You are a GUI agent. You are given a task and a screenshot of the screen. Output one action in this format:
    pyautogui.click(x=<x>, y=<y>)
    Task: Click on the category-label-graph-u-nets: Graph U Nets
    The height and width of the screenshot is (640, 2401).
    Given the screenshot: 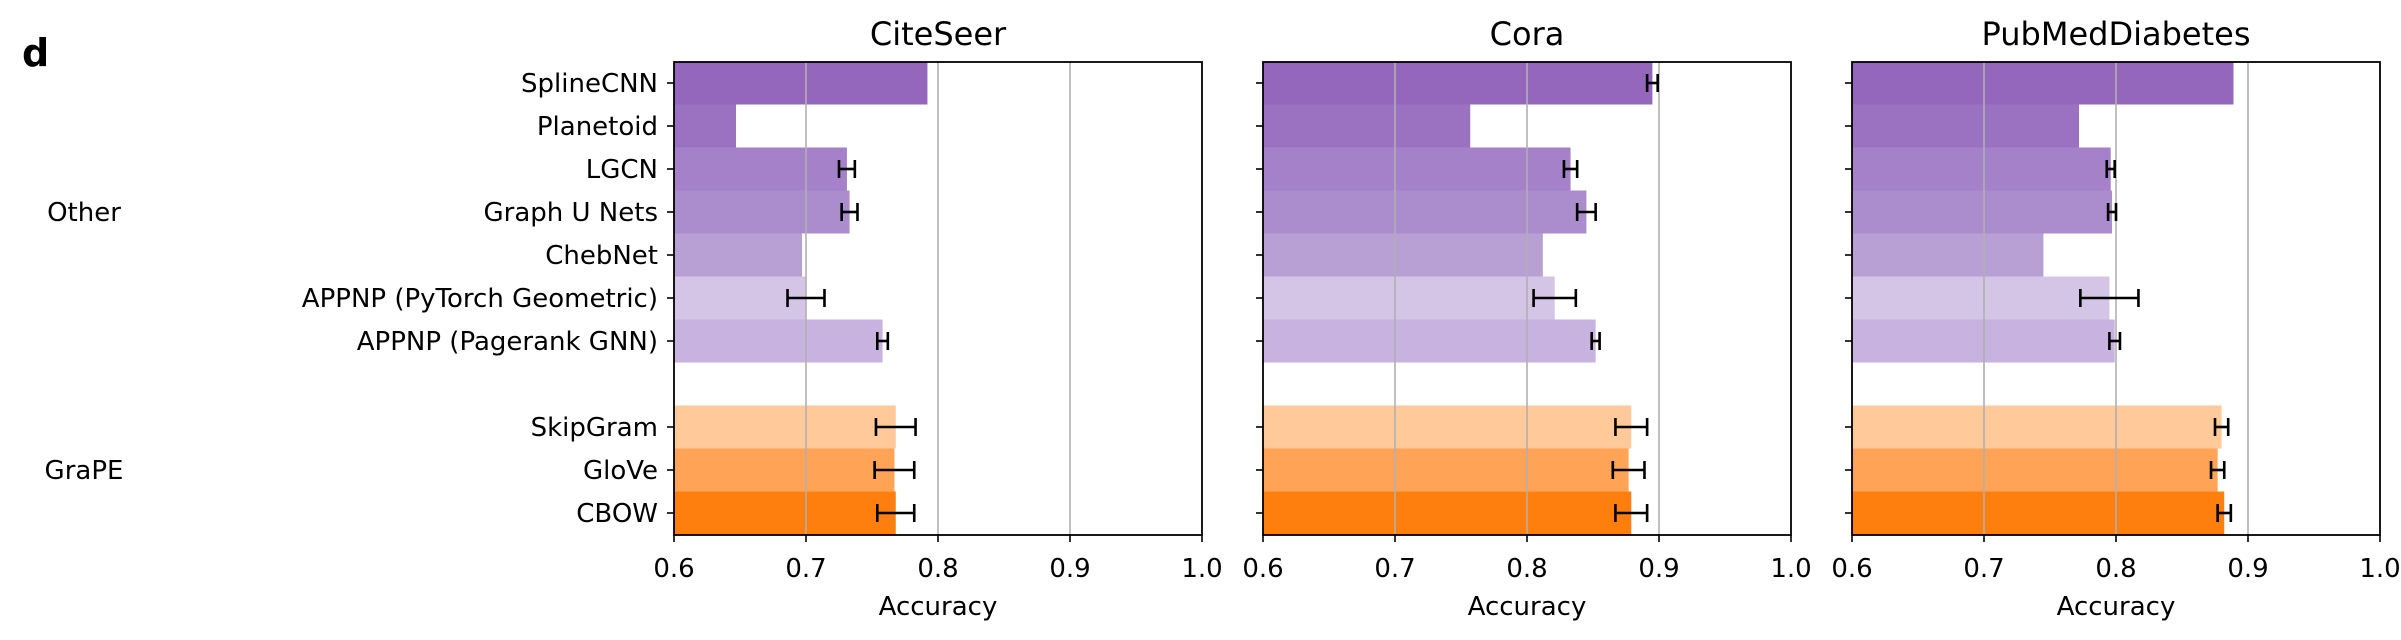 What is the action you would take?
    pyautogui.click(x=571, y=213)
    